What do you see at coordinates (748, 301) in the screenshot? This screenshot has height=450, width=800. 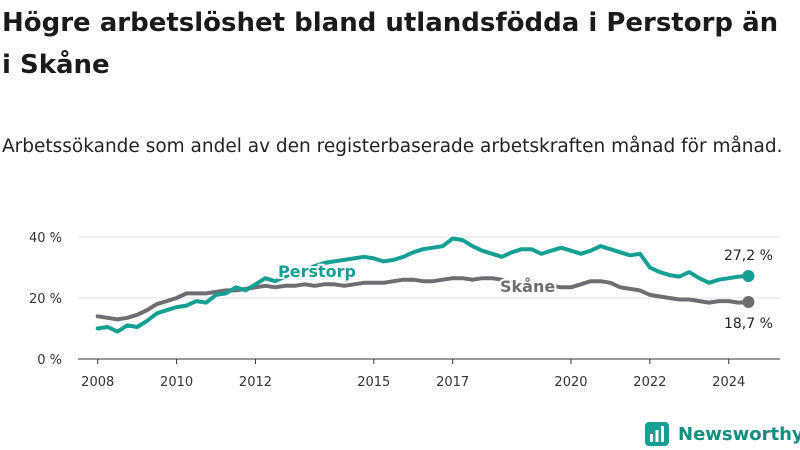 I see `end-point-skane` at bounding box center [748, 301].